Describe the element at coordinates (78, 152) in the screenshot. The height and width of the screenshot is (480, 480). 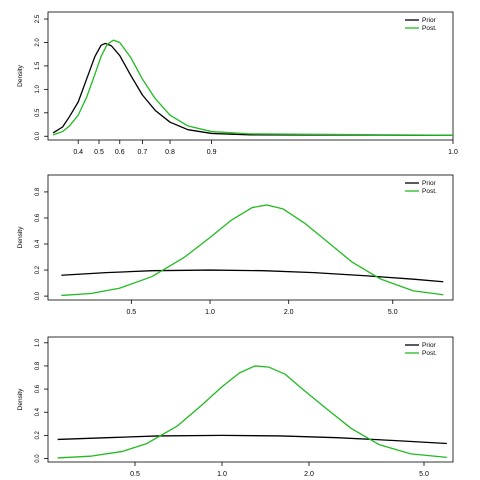
I see `x-tick-label: 0.4` at that location.